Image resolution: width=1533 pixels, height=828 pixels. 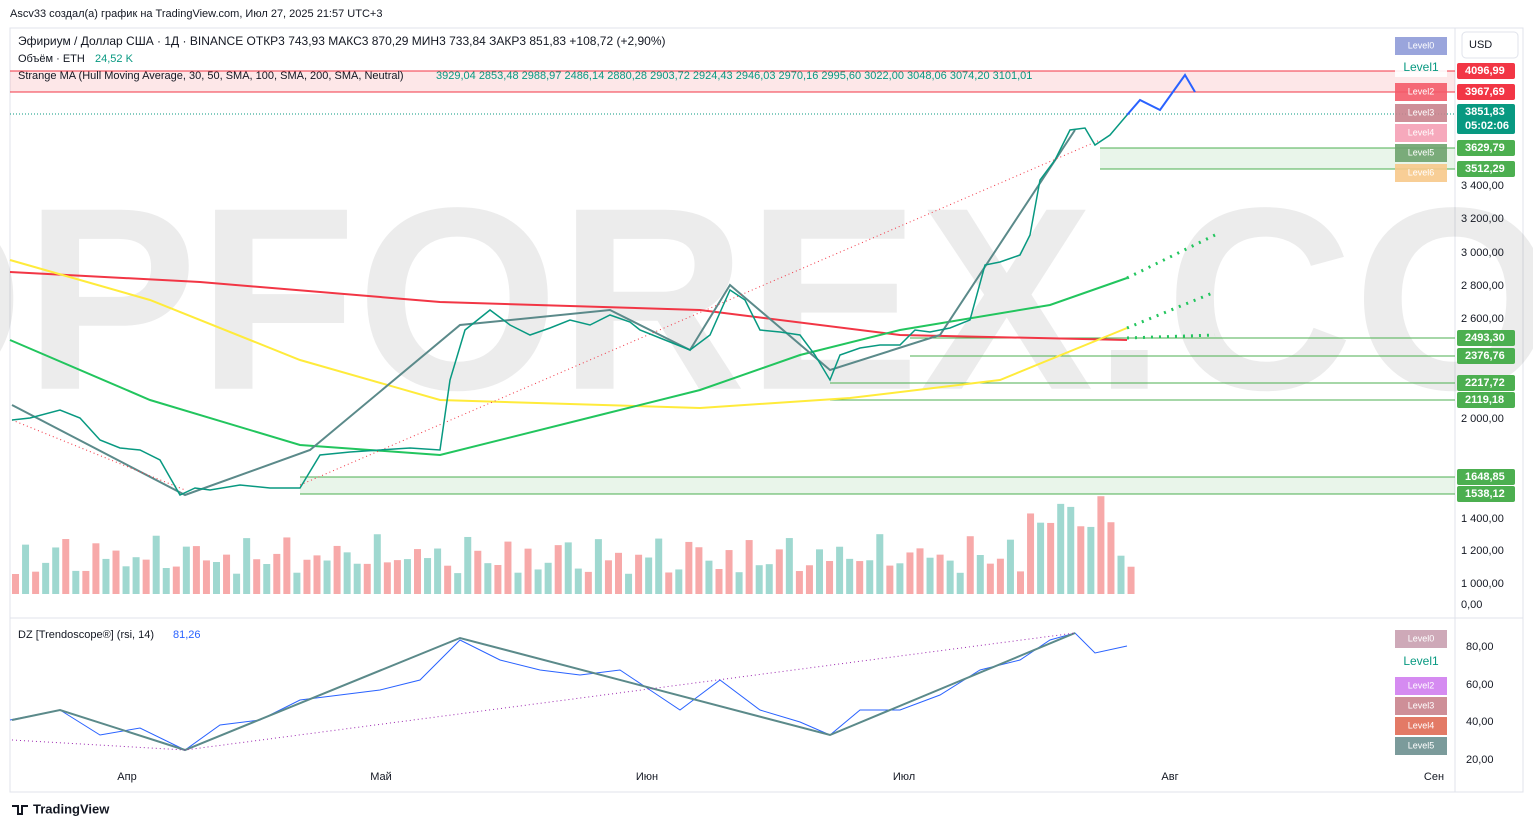 What do you see at coordinates (1485, 383) in the screenshot?
I see `price-tag-label: 2217,72` at bounding box center [1485, 383].